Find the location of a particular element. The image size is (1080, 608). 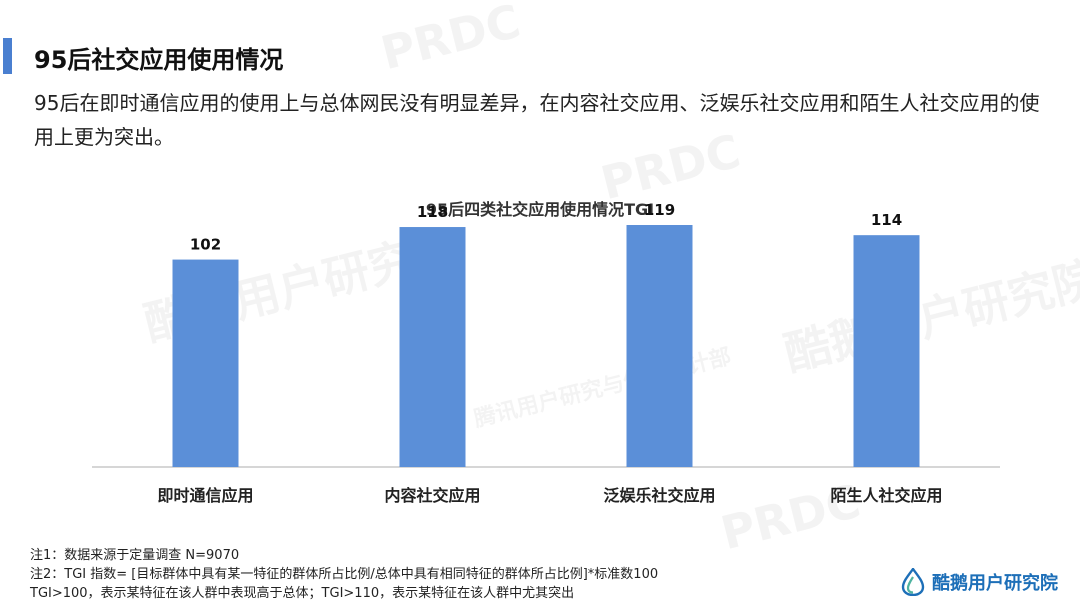

category-label-3: 陌生人社交应用 is located at coordinates (886, 495).